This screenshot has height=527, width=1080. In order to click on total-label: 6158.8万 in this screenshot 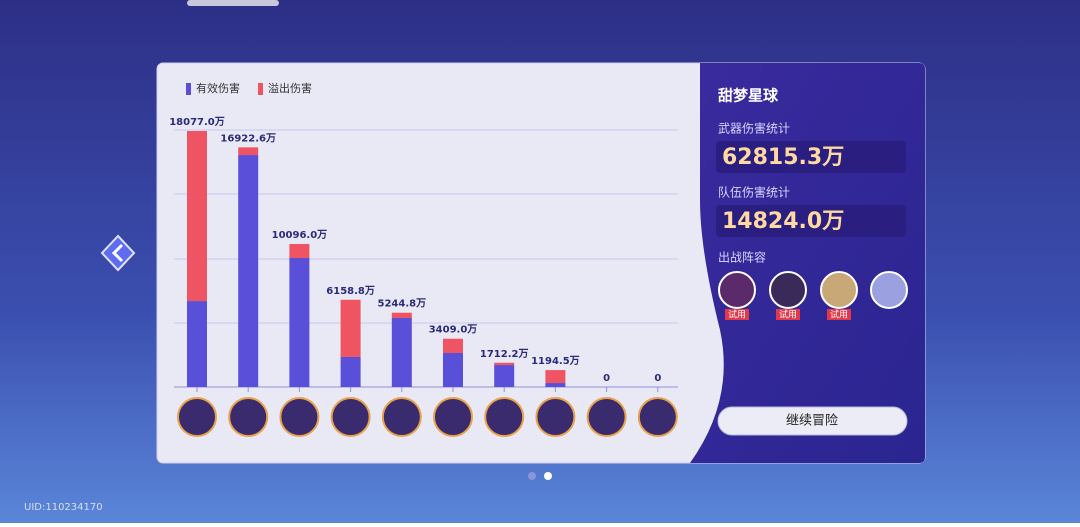, I will do `click(350, 291)`.